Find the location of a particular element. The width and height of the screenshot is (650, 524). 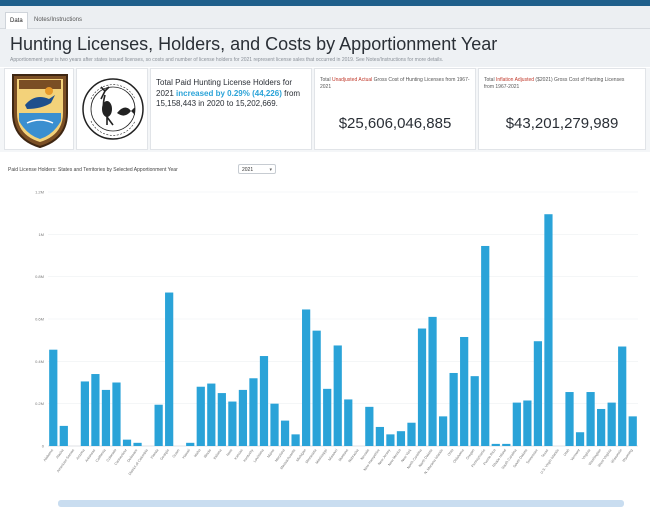

top-bar is located at coordinates (325, 3).